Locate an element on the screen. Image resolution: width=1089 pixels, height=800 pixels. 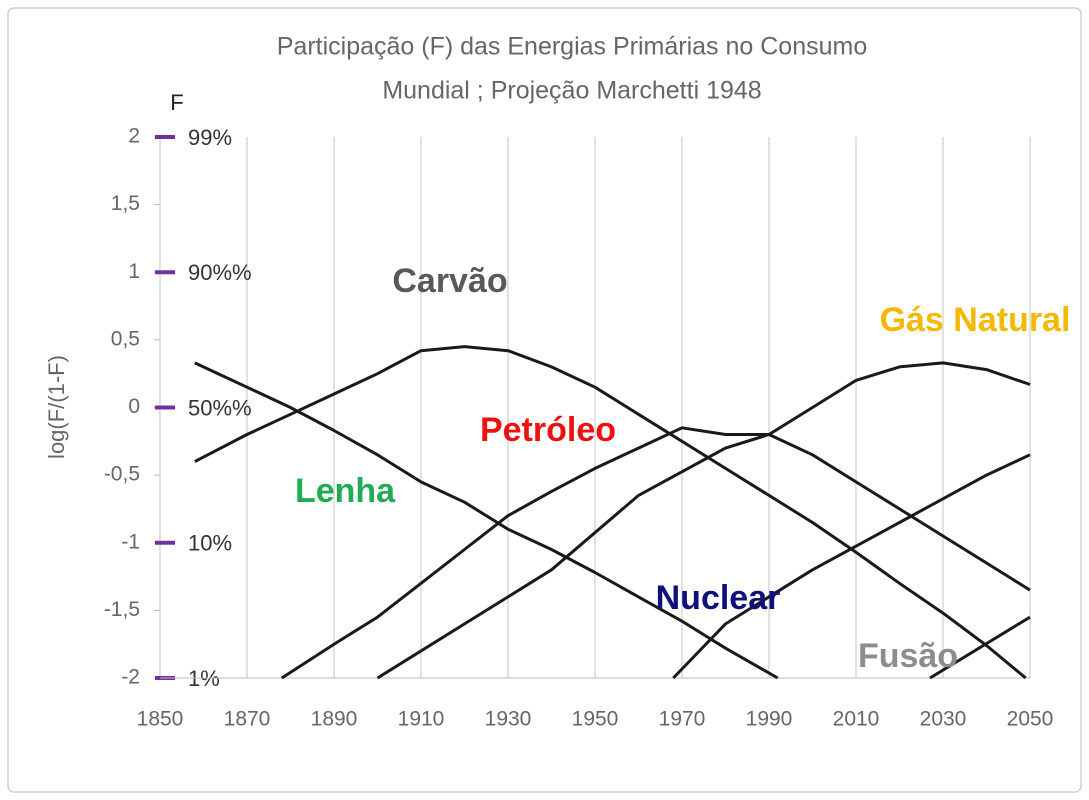
f-tick-label: 99% is located at coordinates (210, 137).